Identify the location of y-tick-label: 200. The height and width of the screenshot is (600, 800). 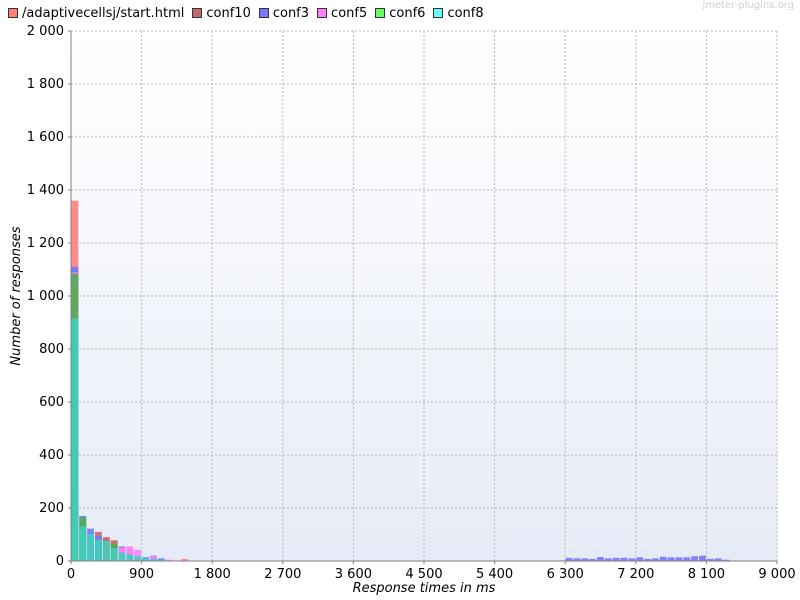
(51, 508).